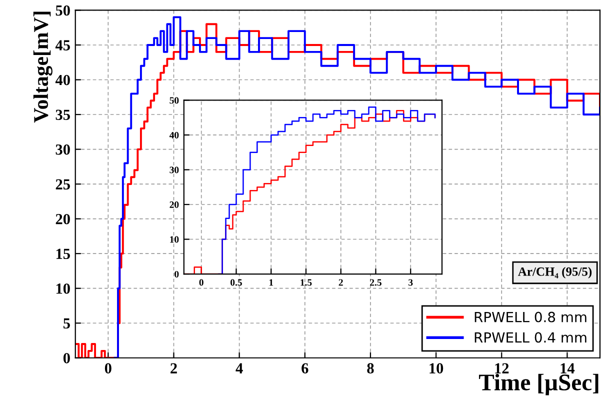 This screenshot has height=409, width=603. Describe the element at coordinates (239, 368) in the screenshot. I see `x-tick-label: 4` at that location.